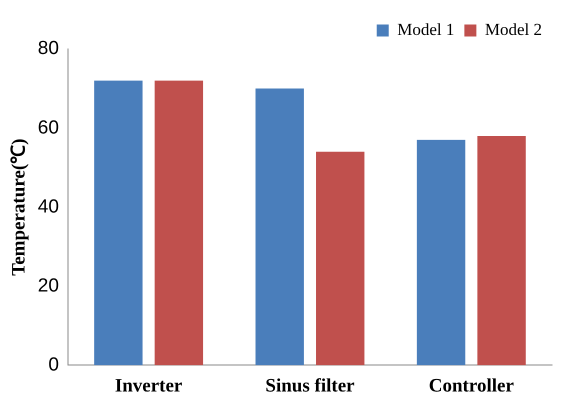 The height and width of the screenshot is (412, 566). Describe the element at coordinates (471, 386) in the screenshot. I see `x-tick-label: Controller` at that location.